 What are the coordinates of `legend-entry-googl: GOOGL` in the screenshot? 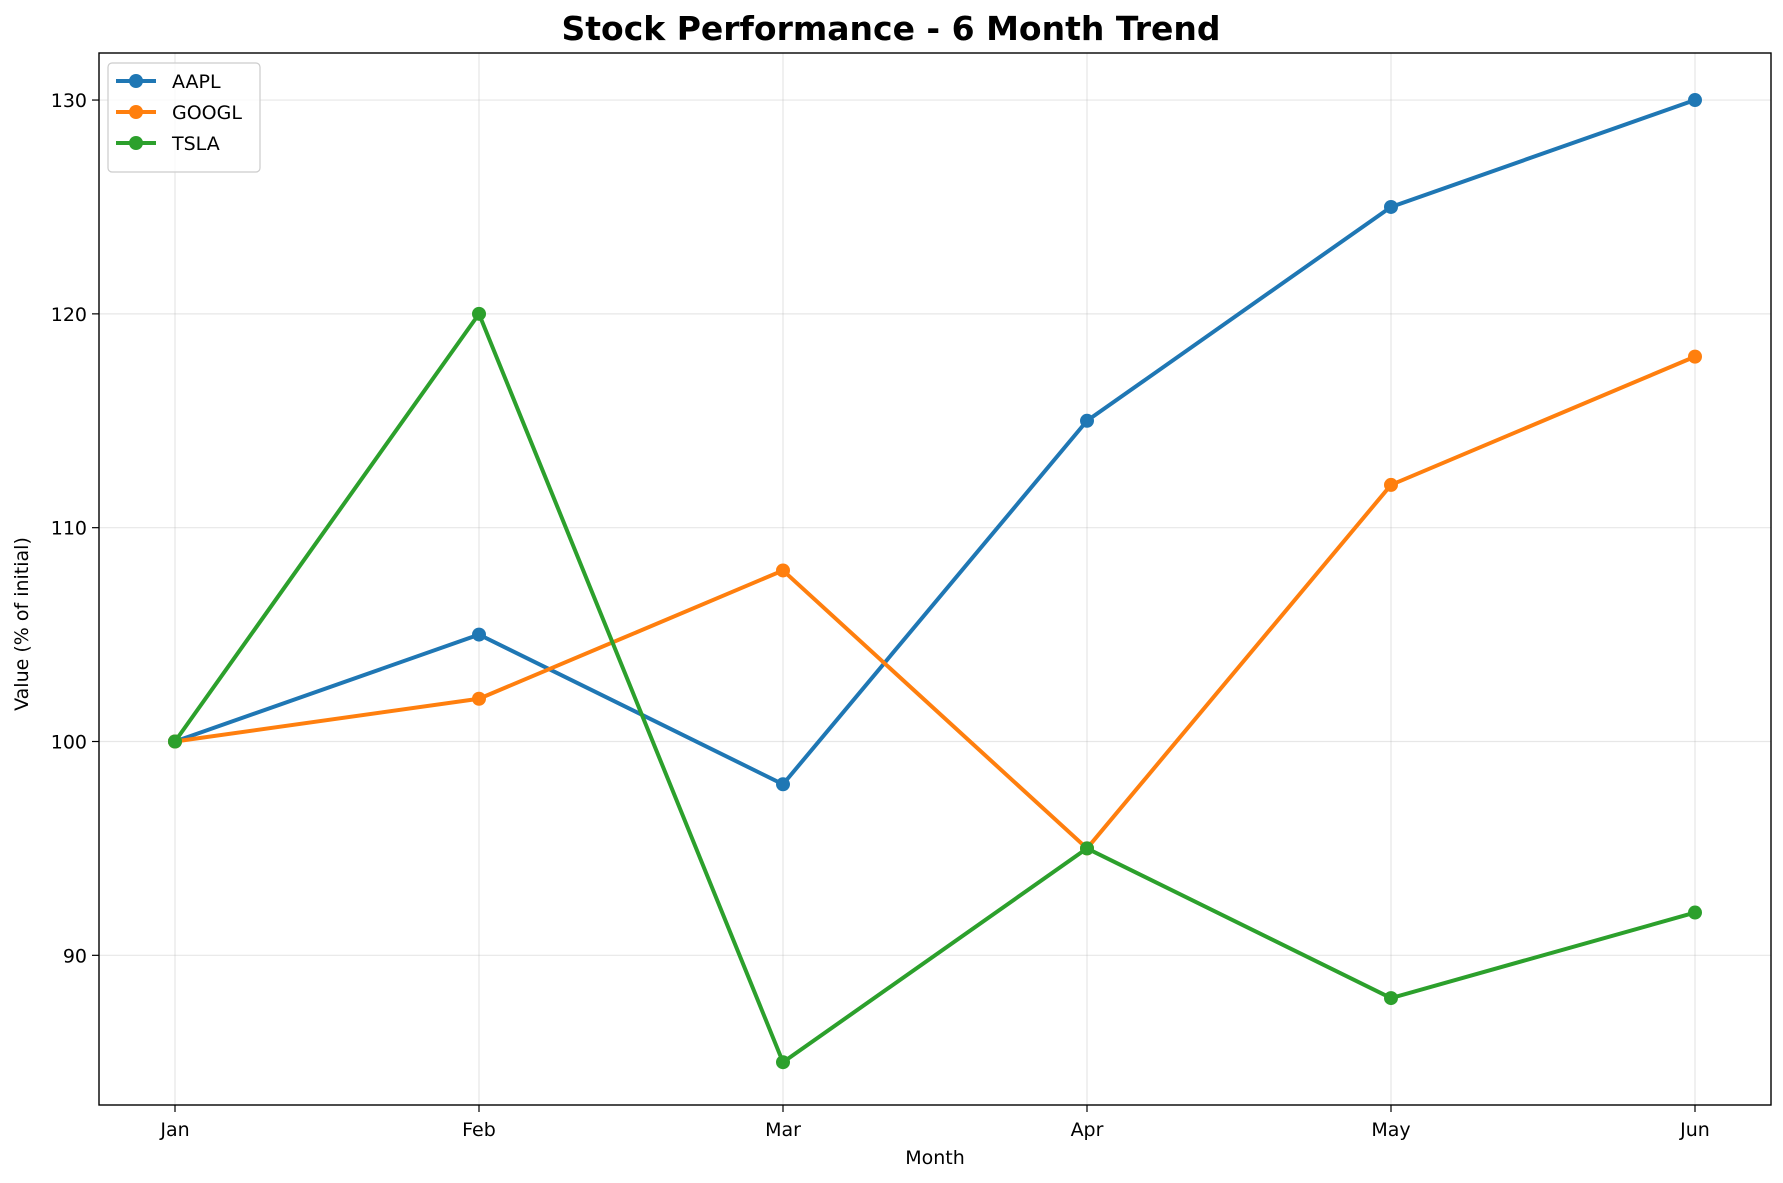 It's located at (179, 113).